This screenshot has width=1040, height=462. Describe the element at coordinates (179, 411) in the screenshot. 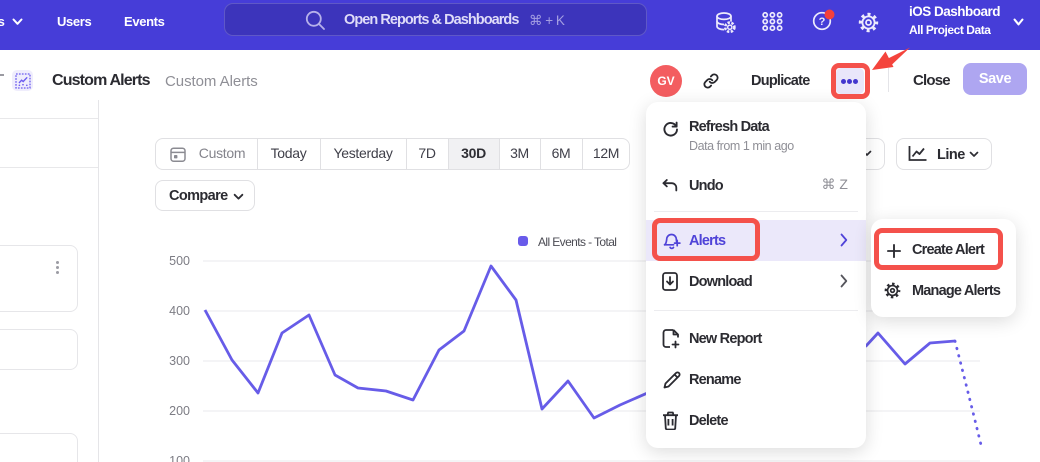

I see `svg-text: 200` at that location.